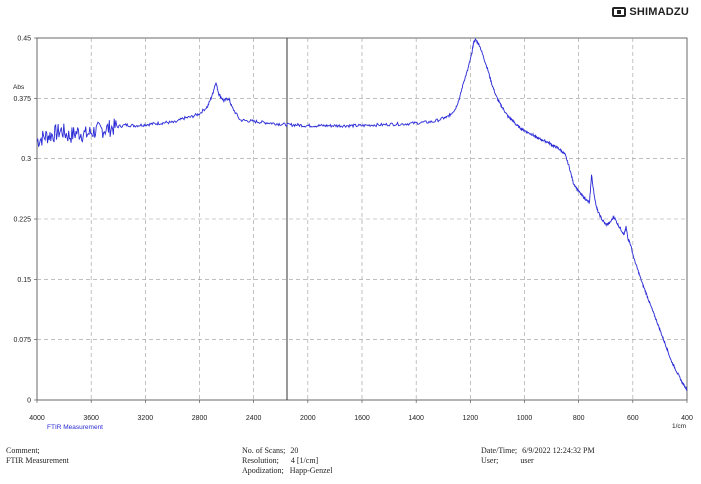 This screenshot has height=484, width=701. What do you see at coordinates (525, 418) in the screenshot?
I see `x-tick-label: 1000` at bounding box center [525, 418].